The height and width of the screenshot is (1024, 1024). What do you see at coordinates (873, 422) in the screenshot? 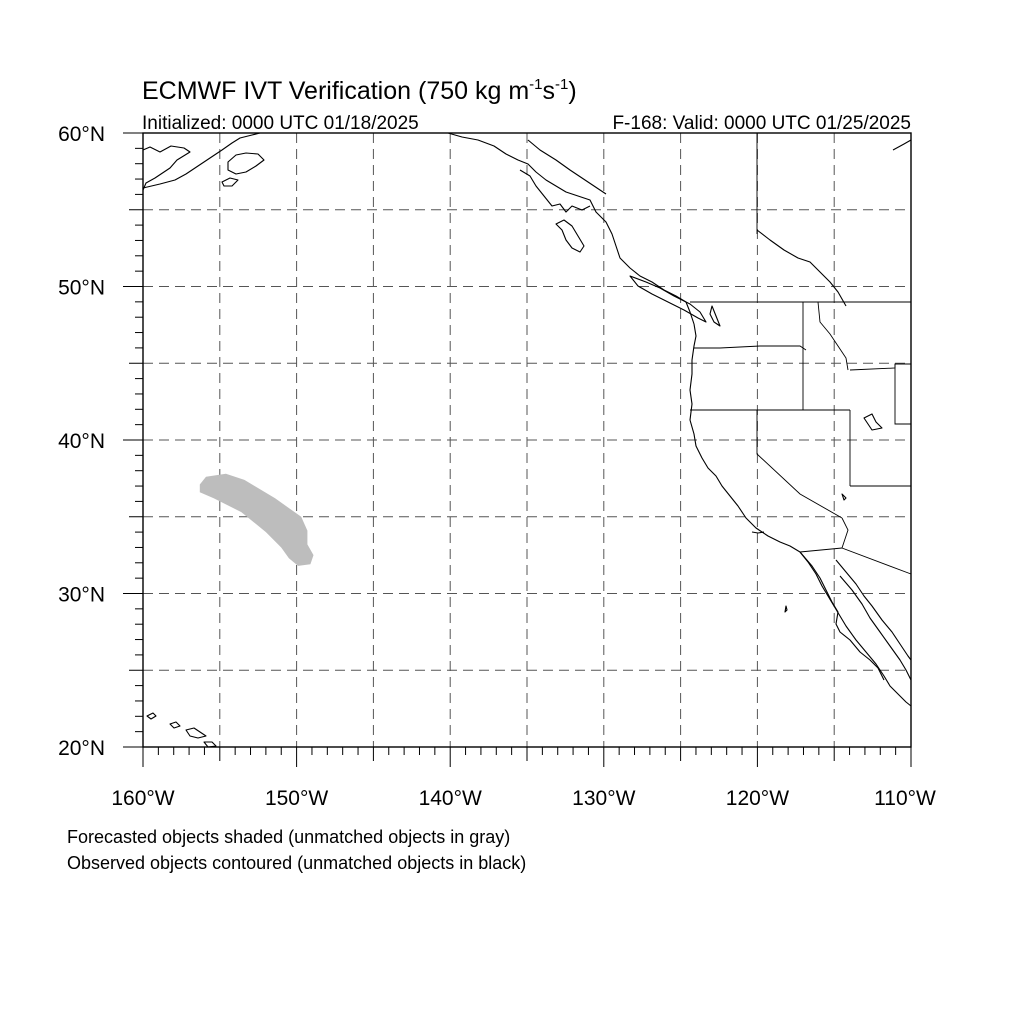
I see `great-salt-lake` at bounding box center [873, 422].